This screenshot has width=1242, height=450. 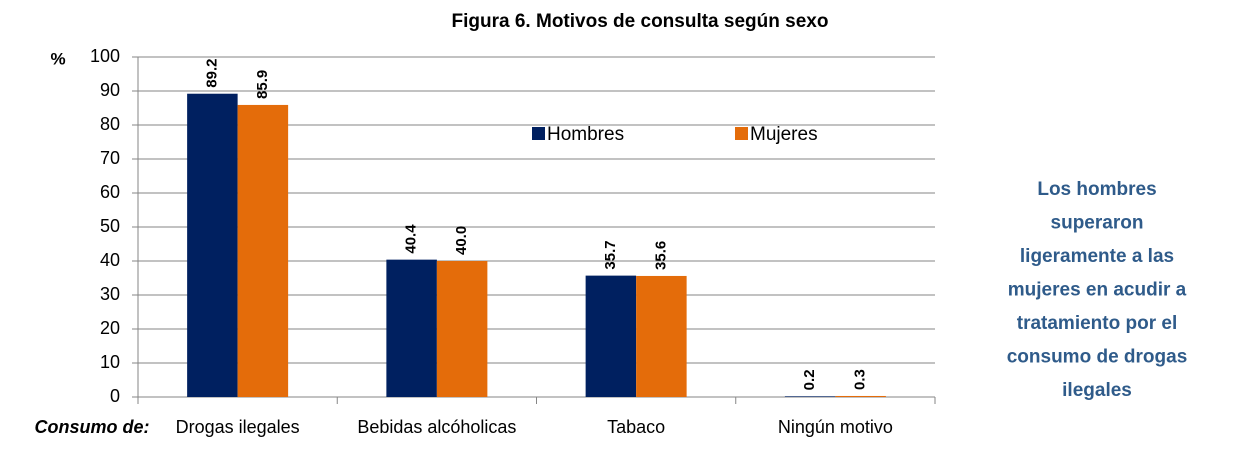 I want to click on x-axis-label: Consumo de:, so click(x=92, y=427).